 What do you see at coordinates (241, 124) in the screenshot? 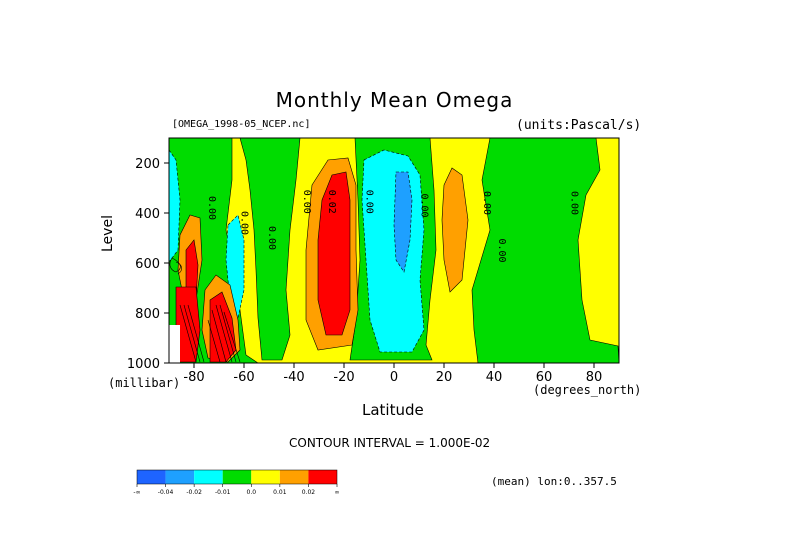
I see `dataset-label: [OMEGA_1998-05_NCEP.nc]` at bounding box center [241, 124].